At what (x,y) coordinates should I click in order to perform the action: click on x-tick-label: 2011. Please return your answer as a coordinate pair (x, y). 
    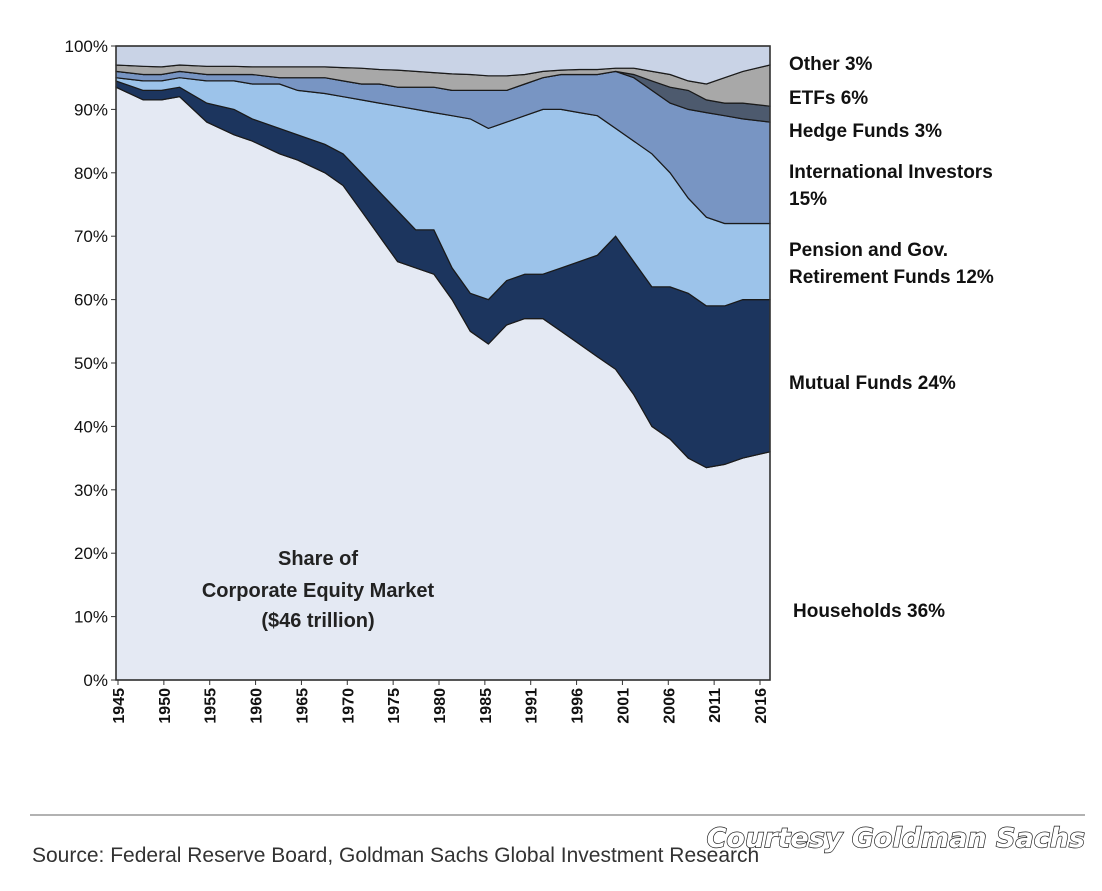
    Looking at the image, I should click on (715, 705).